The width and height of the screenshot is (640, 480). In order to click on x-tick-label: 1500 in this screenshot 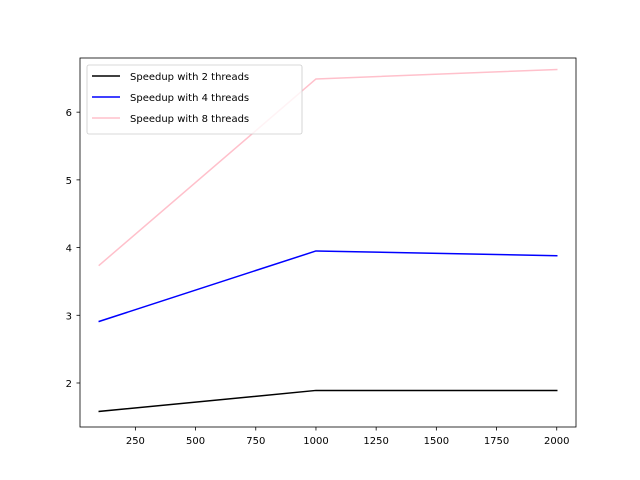, I will do `click(436, 441)`.